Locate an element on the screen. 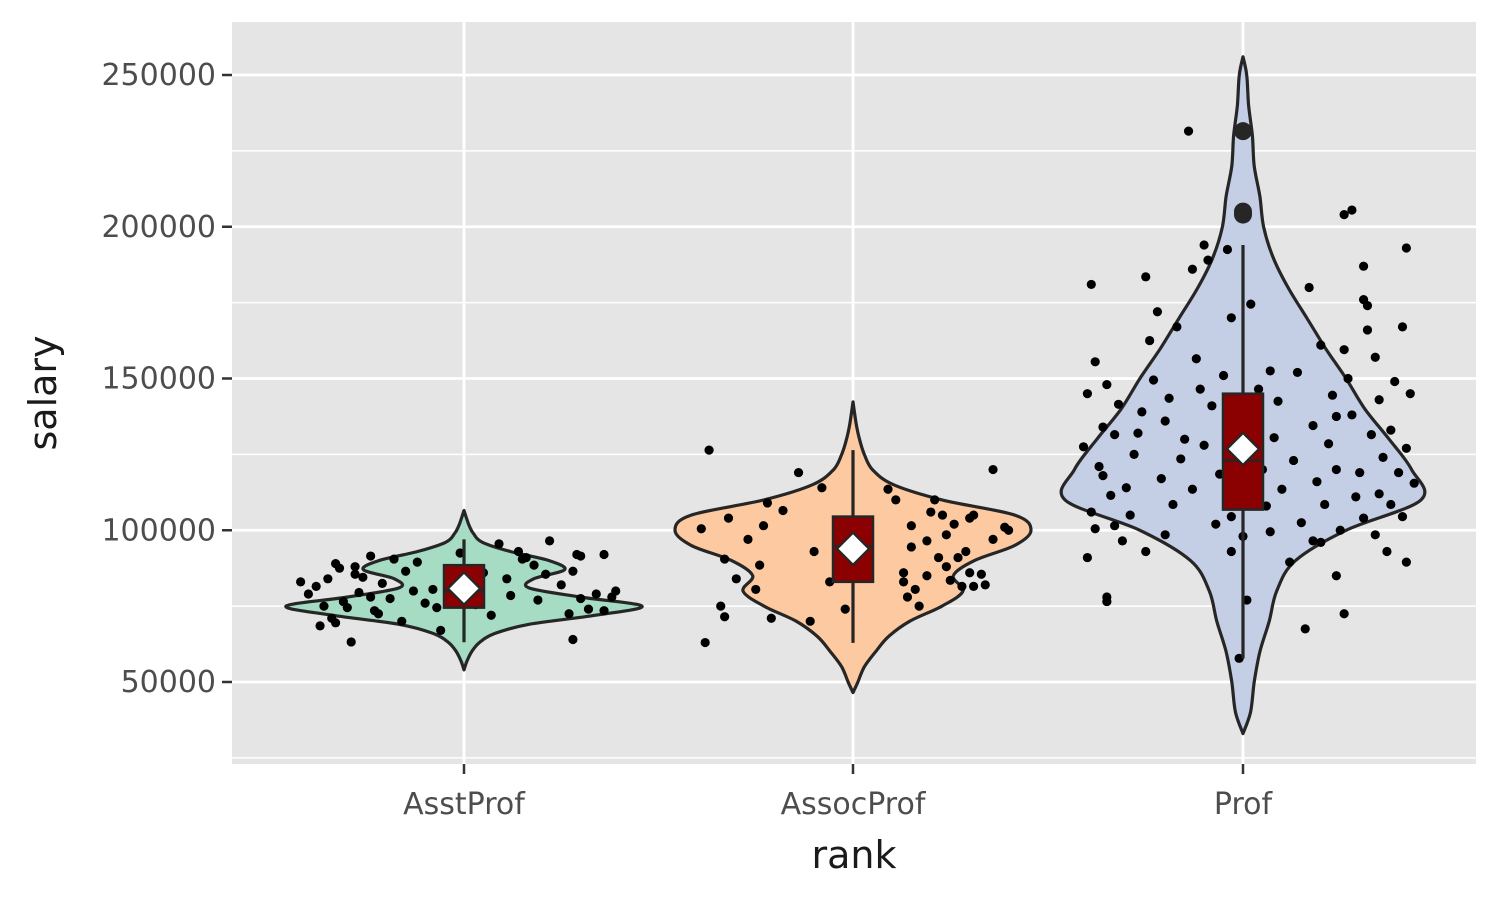 This screenshot has height=900, width=1500. outlier-point is located at coordinates (1243, 211).